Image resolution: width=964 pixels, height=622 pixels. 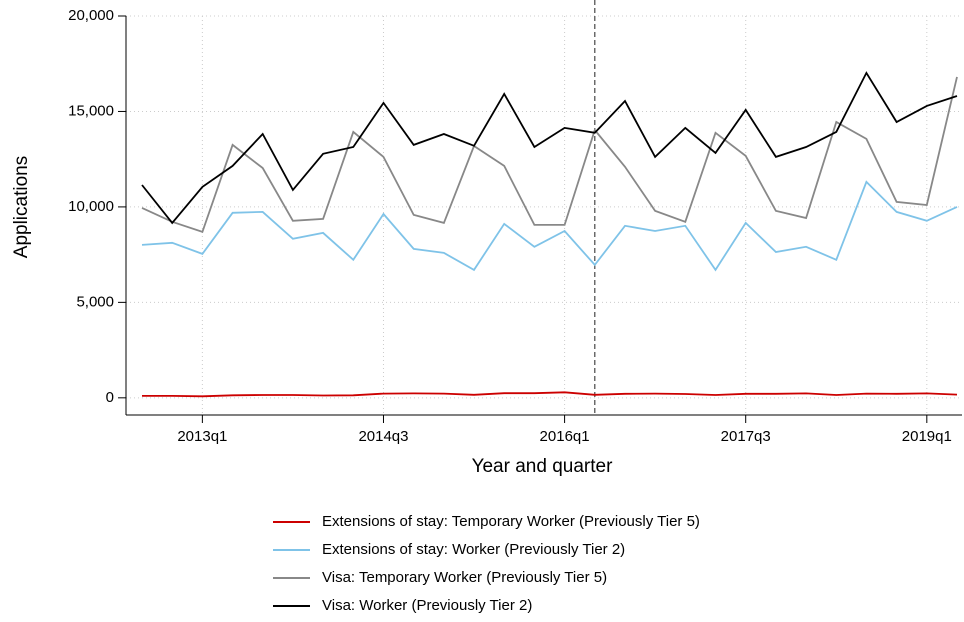 What do you see at coordinates (91, 15) in the screenshot?
I see `y-tick-label: 20,000` at bounding box center [91, 15].